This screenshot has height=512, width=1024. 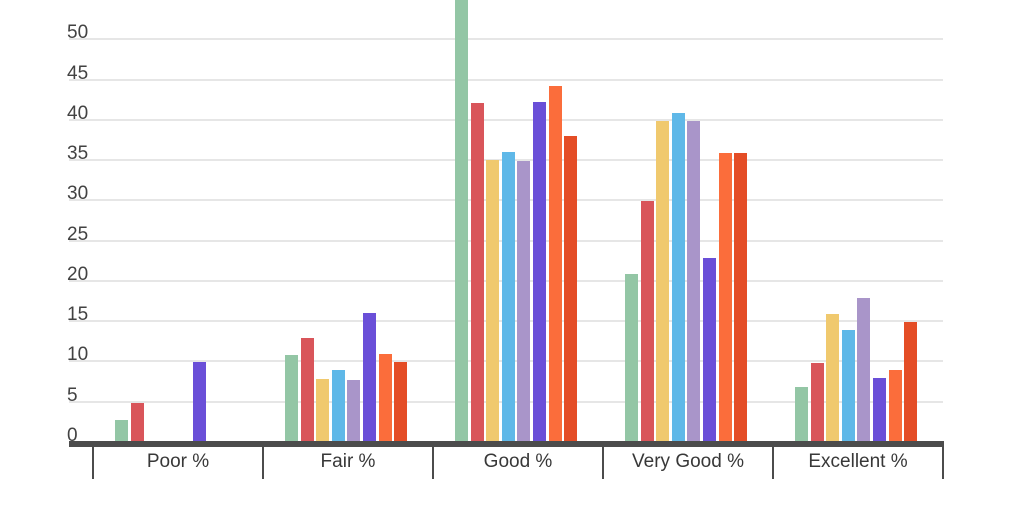 I want to click on y-axis-tick-label: 50, so click(x=78, y=33).